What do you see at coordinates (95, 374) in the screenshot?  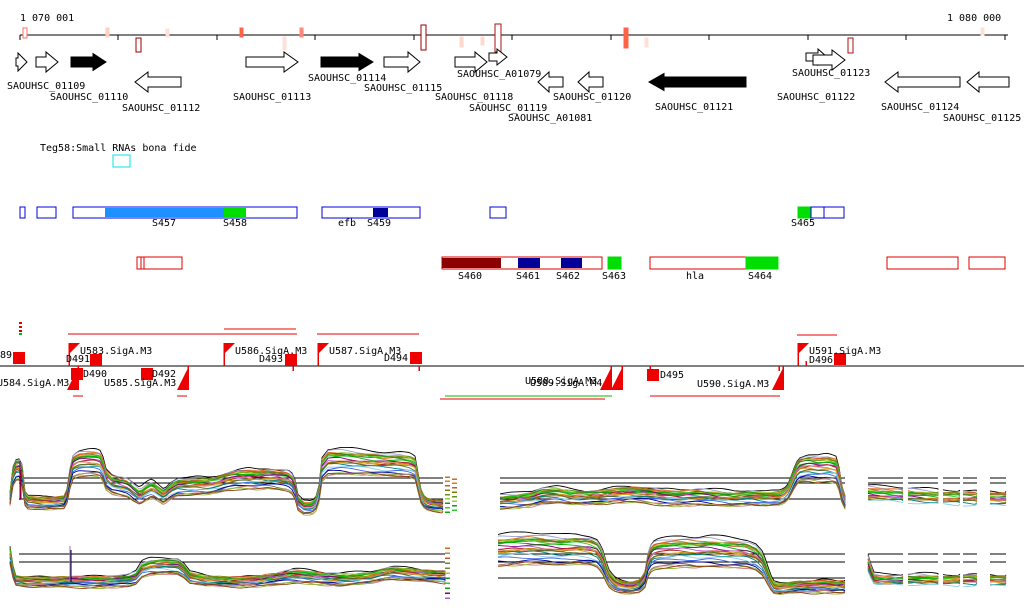 I see `terminator-label: D490` at bounding box center [95, 374].